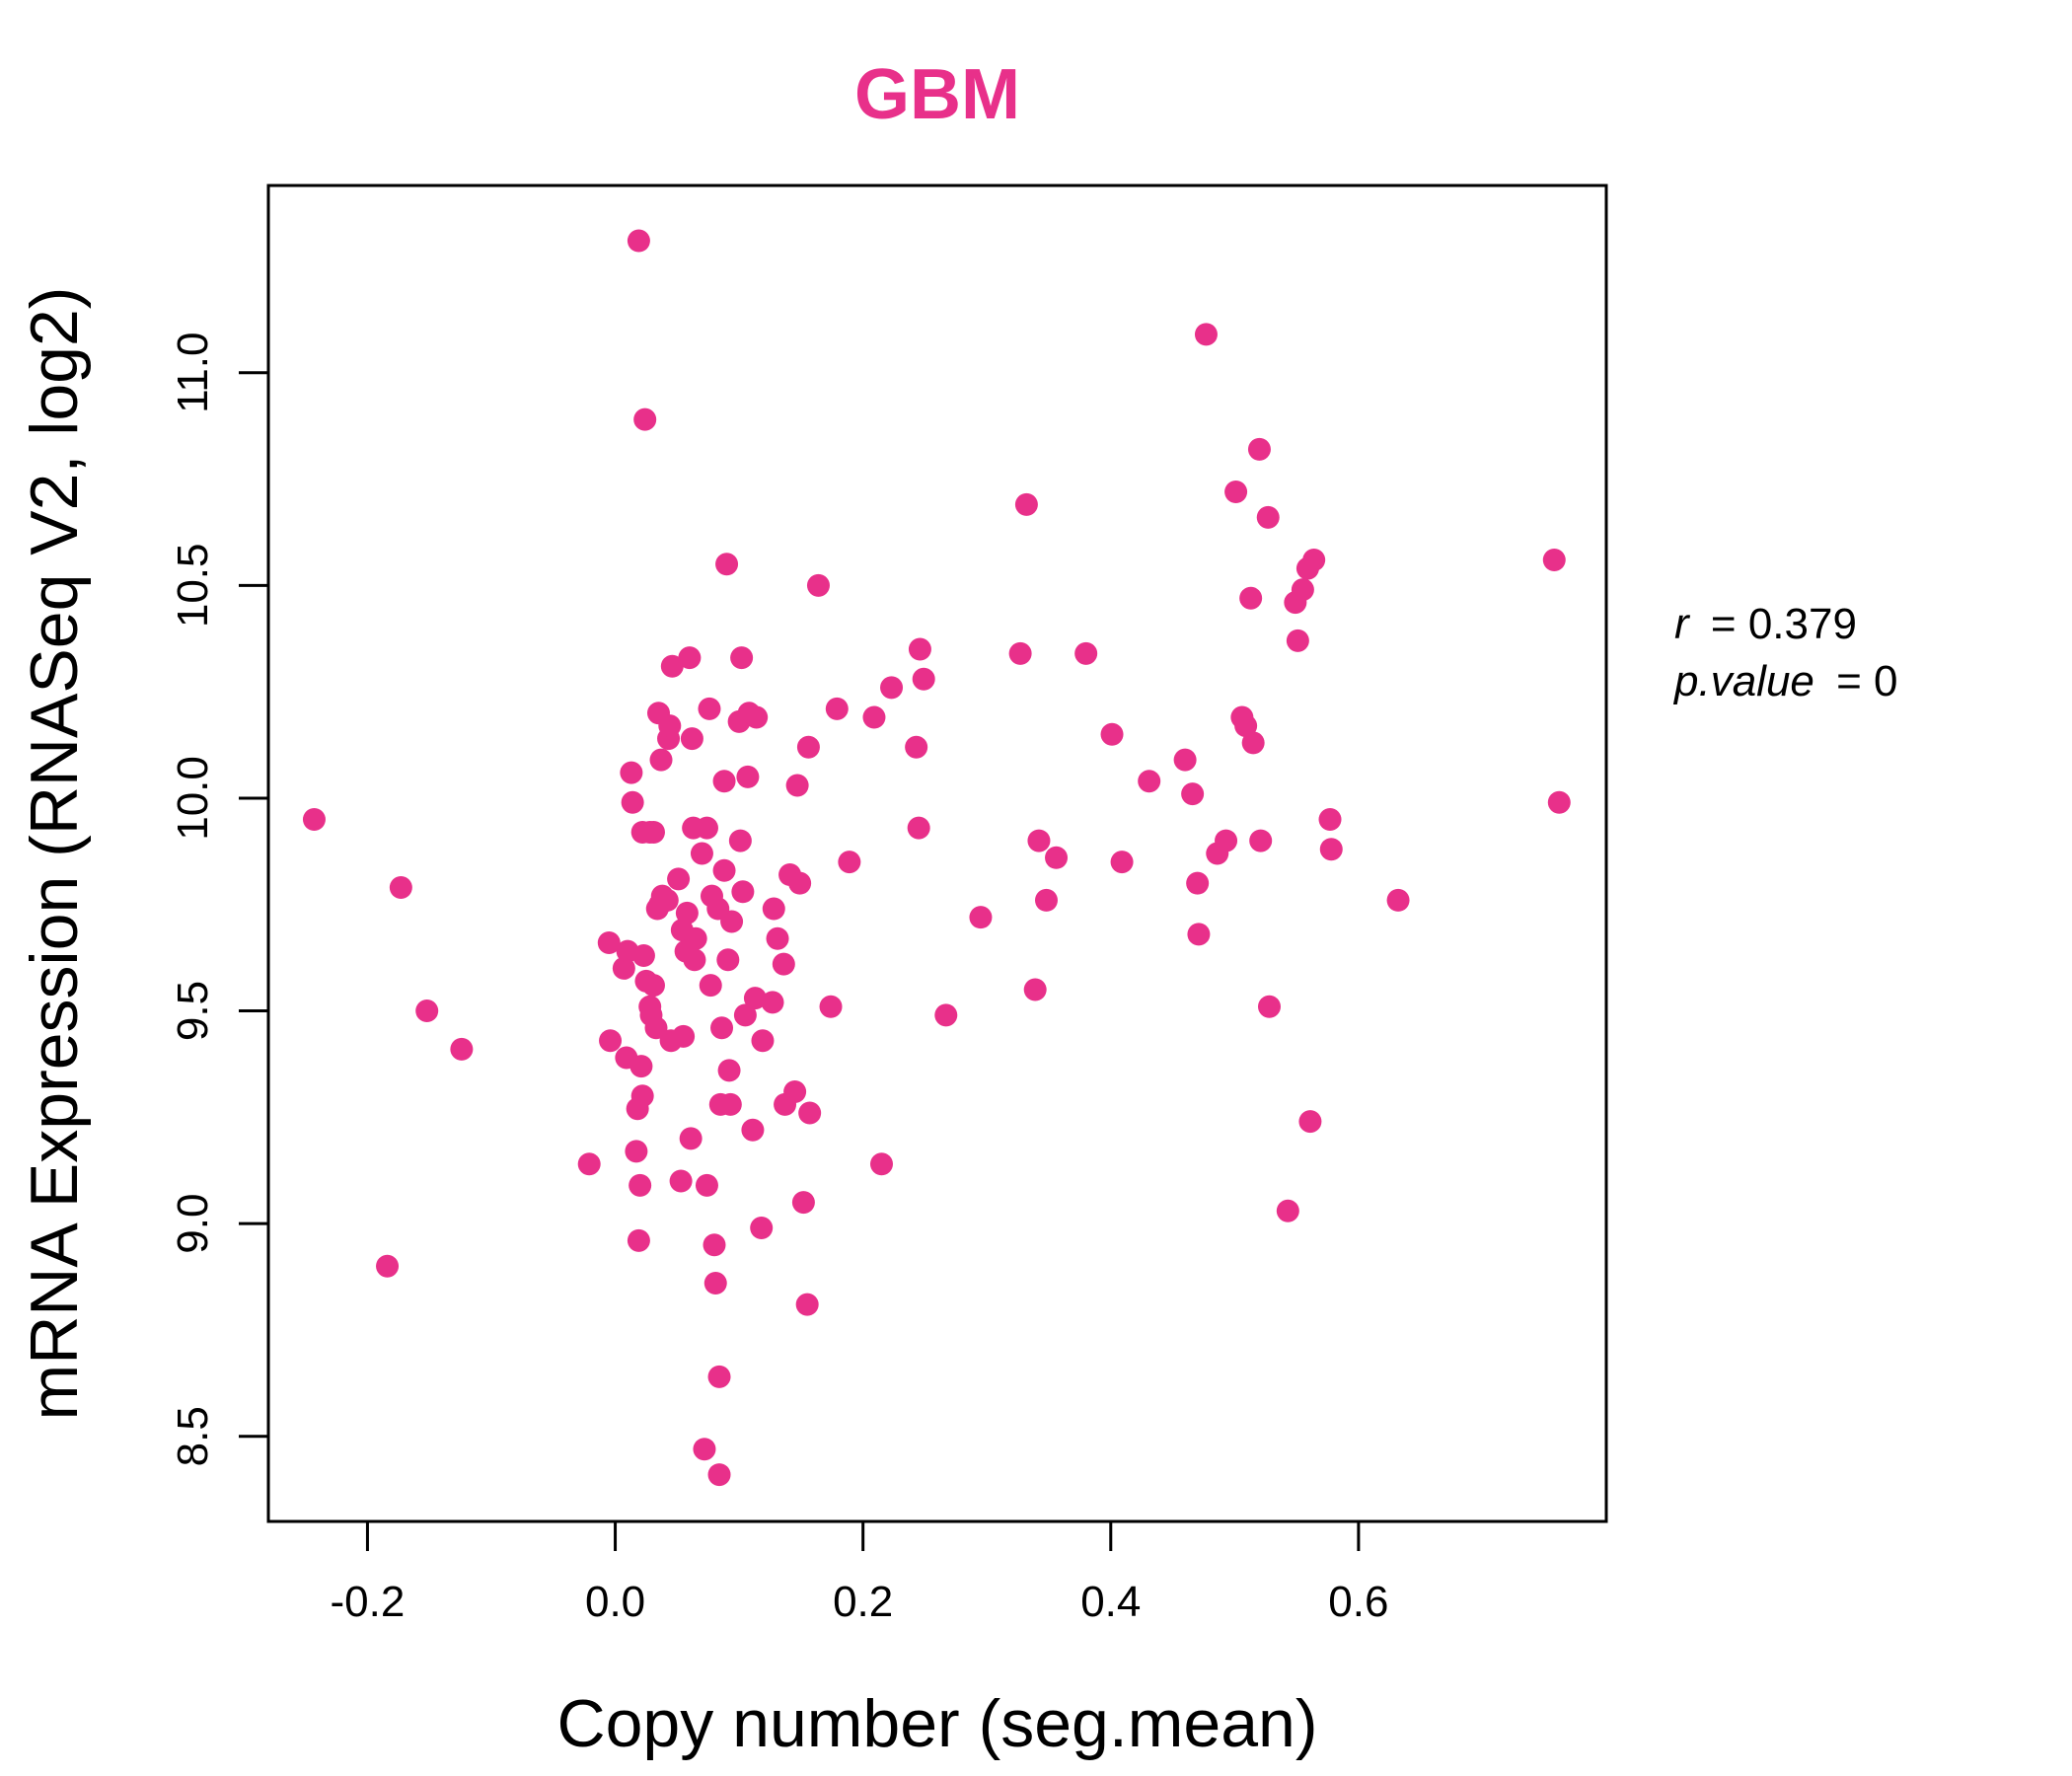  Describe the element at coordinates (937, 1724) in the screenshot. I see `x-axis-title: Copy number (seg.mean)` at that location.